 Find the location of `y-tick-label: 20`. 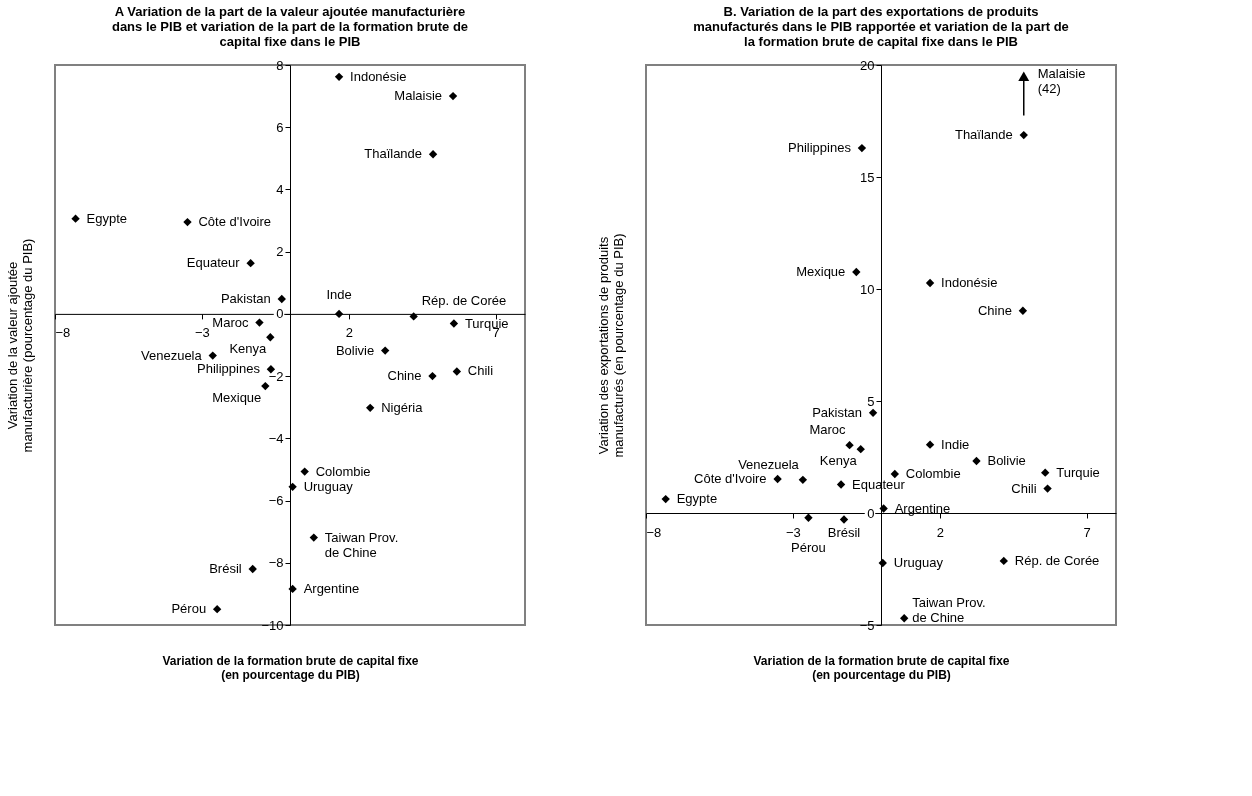

y-tick-label: 20 is located at coordinates (867, 65).